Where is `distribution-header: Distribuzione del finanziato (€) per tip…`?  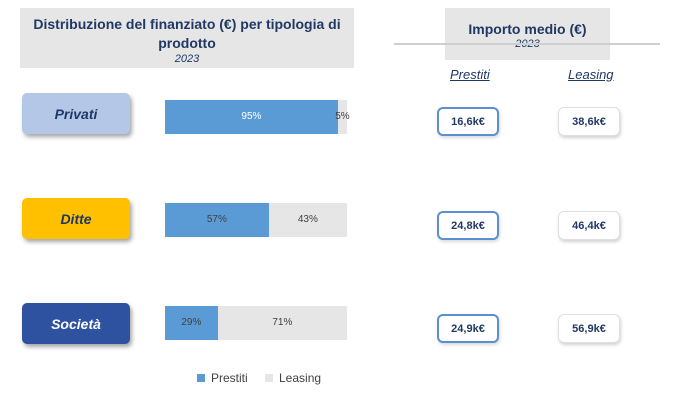 distribution-header: Distribuzione del finanziato (€) per tip… is located at coordinates (187, 38).